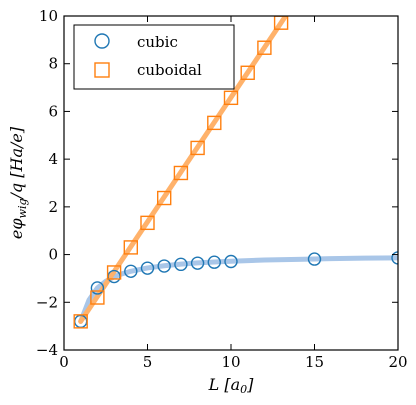  What do you see at coordinates (18, 182) in the screenshot?
I see `y-axis-label: eφwig/q [Ha/e]` at bounding box center [18, 182].